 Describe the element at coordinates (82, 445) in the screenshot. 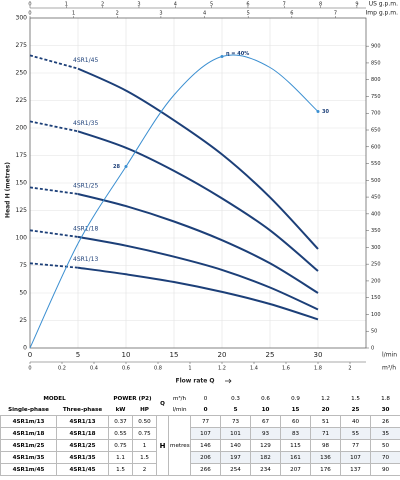

I see `cell: 4SR1/25` at that location.